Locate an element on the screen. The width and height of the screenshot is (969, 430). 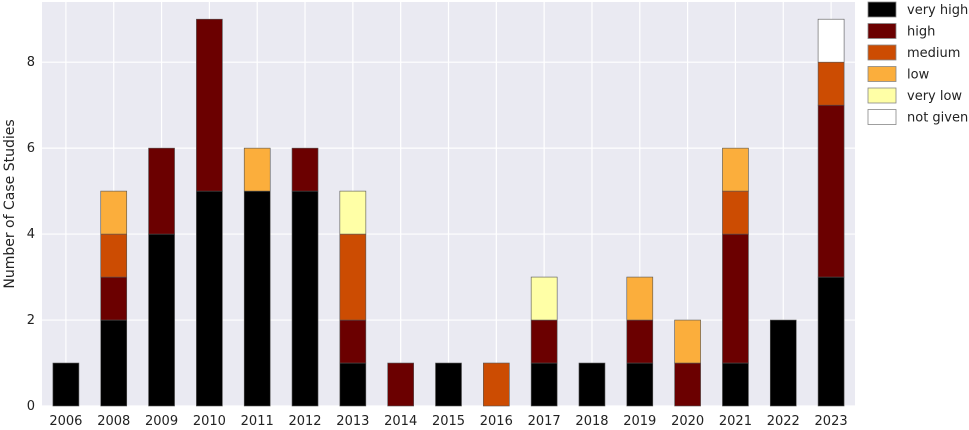
legend-label: high is located at coordinates (921, 32).